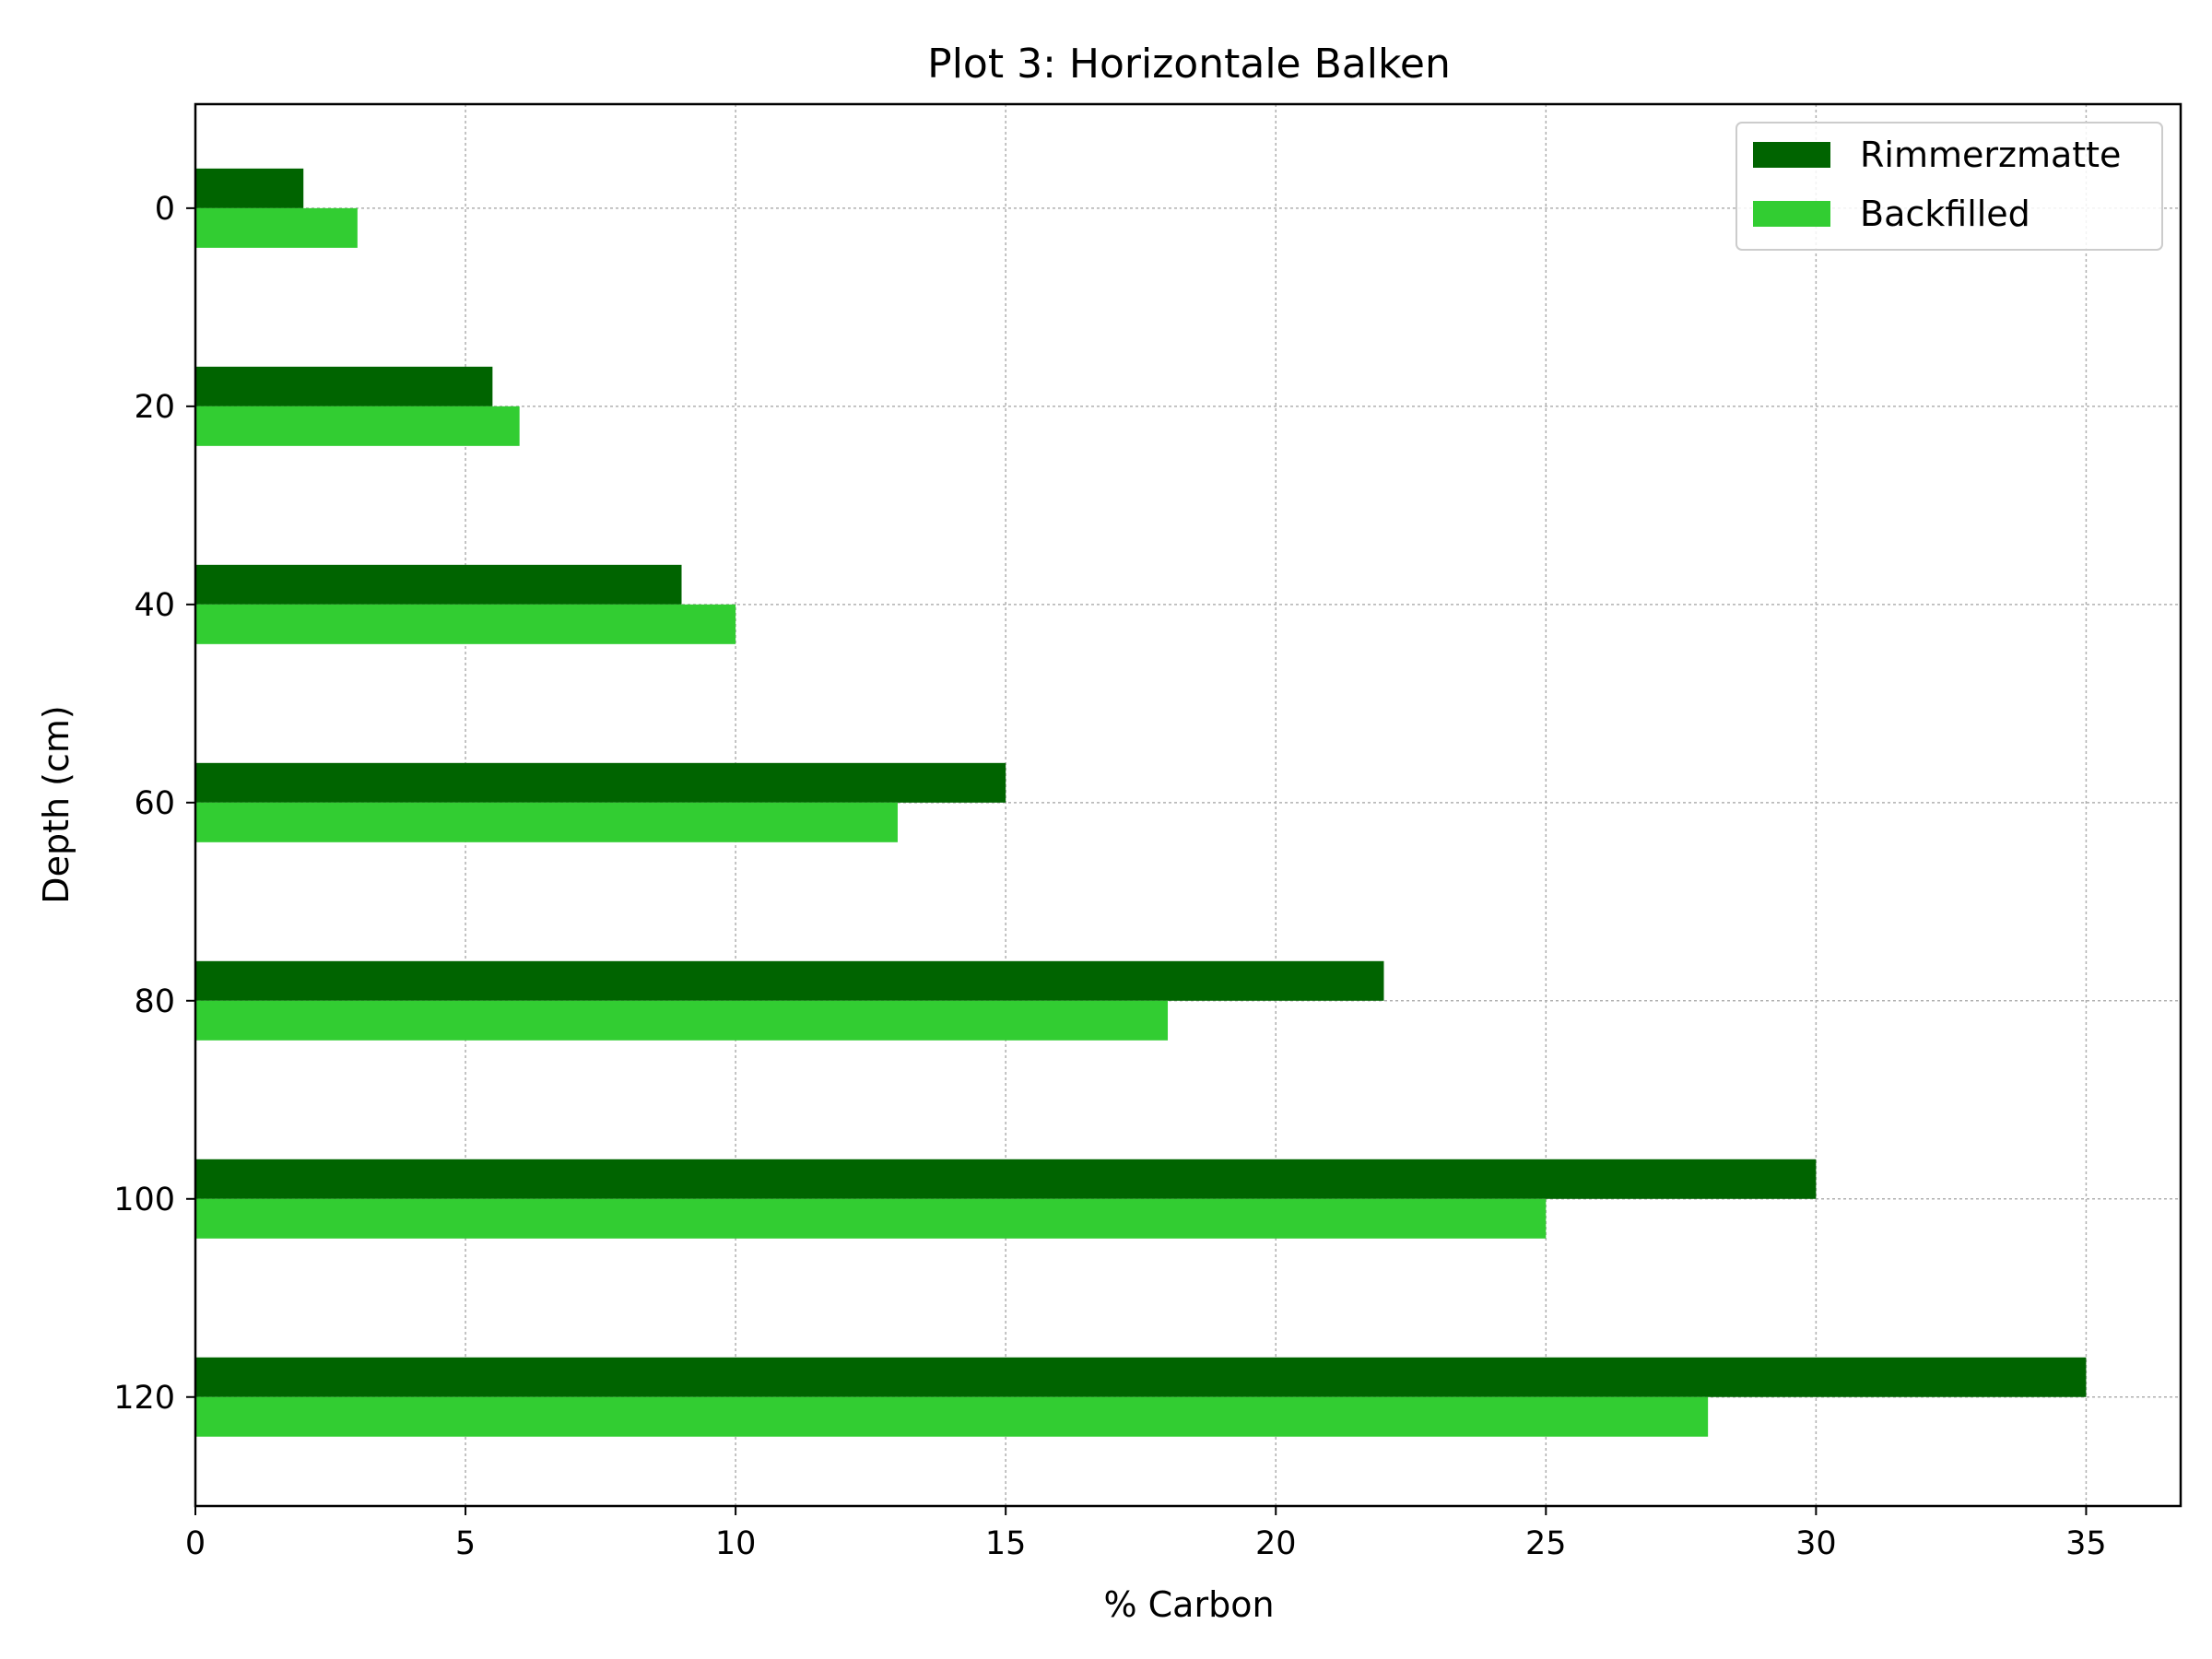 The width and height of the screenshot is (2212, 1659). What do you see at coordinates (144, 1398) in the screenshot?
I see `y-tick-label: 120` at bounding box center [144, 1398].